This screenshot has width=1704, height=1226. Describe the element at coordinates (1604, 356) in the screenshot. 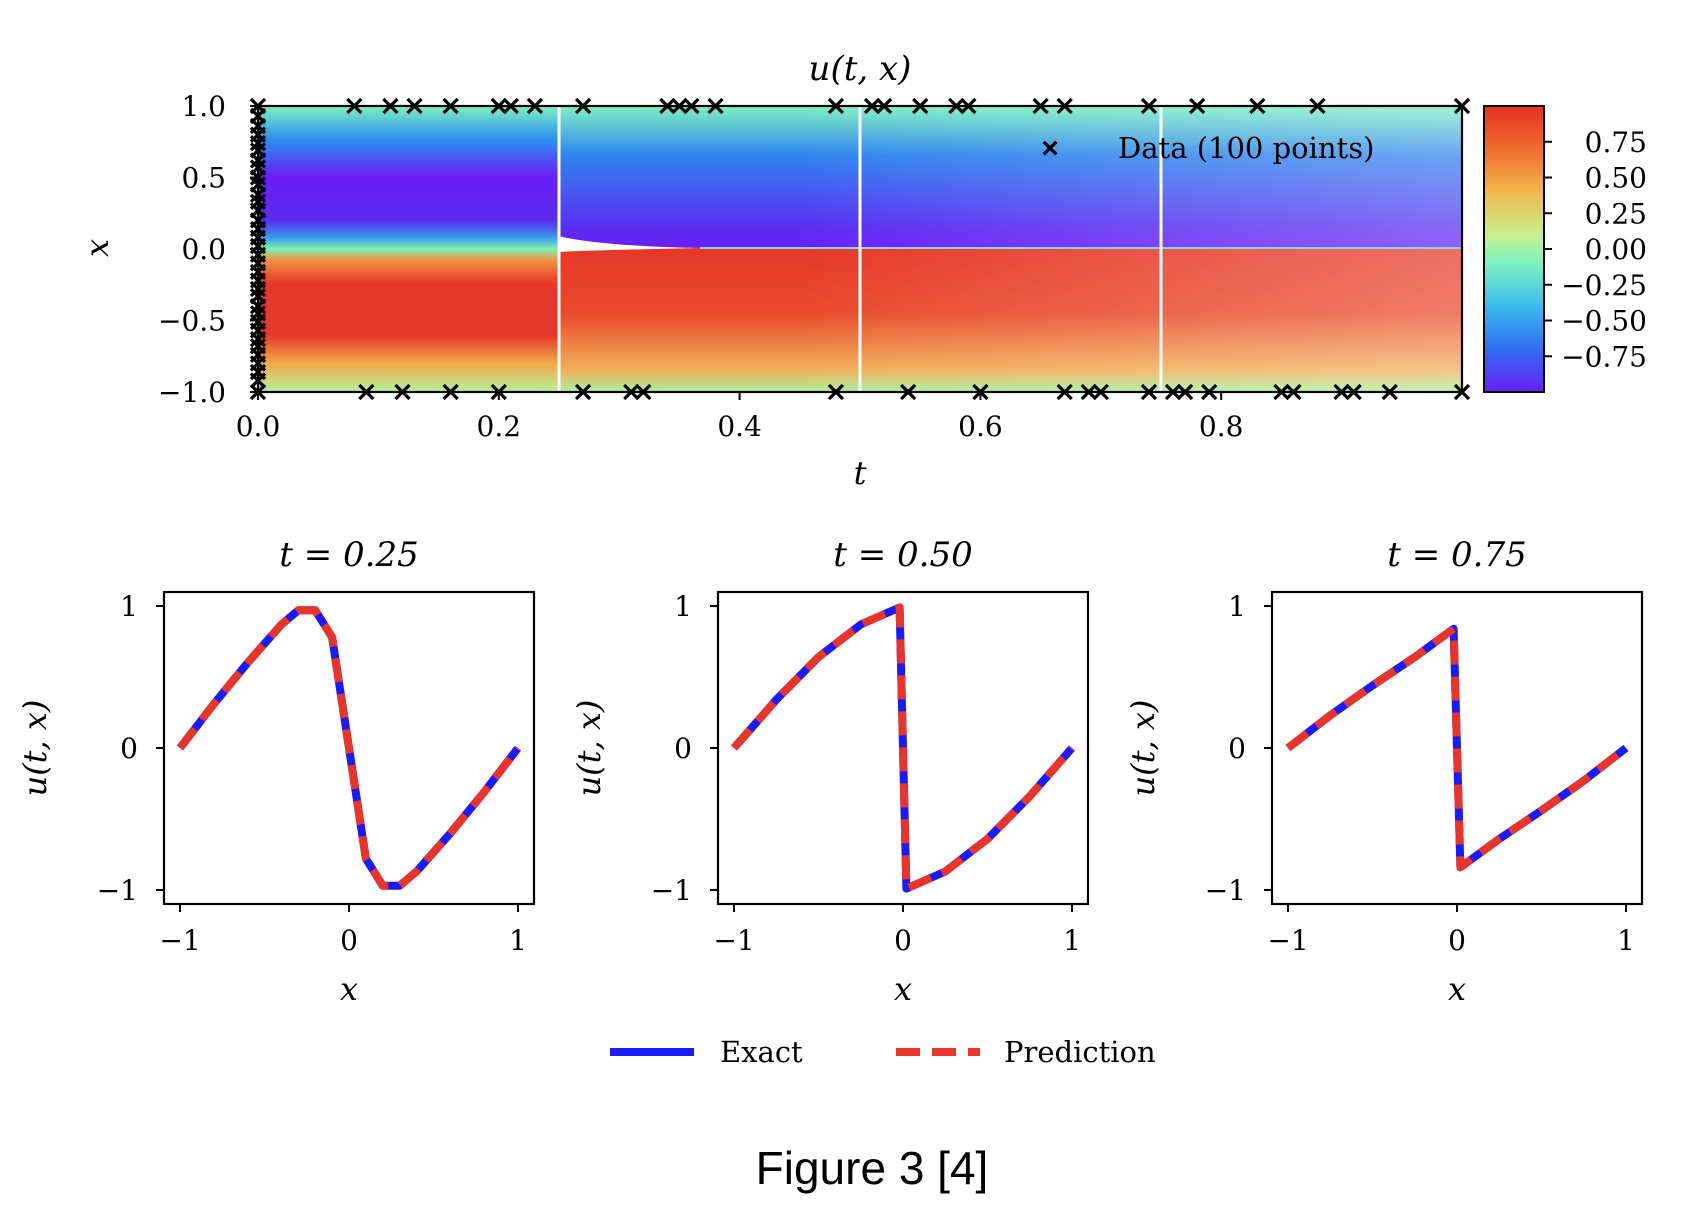

I see `colorbar-tick-label: −0.75` at that location.